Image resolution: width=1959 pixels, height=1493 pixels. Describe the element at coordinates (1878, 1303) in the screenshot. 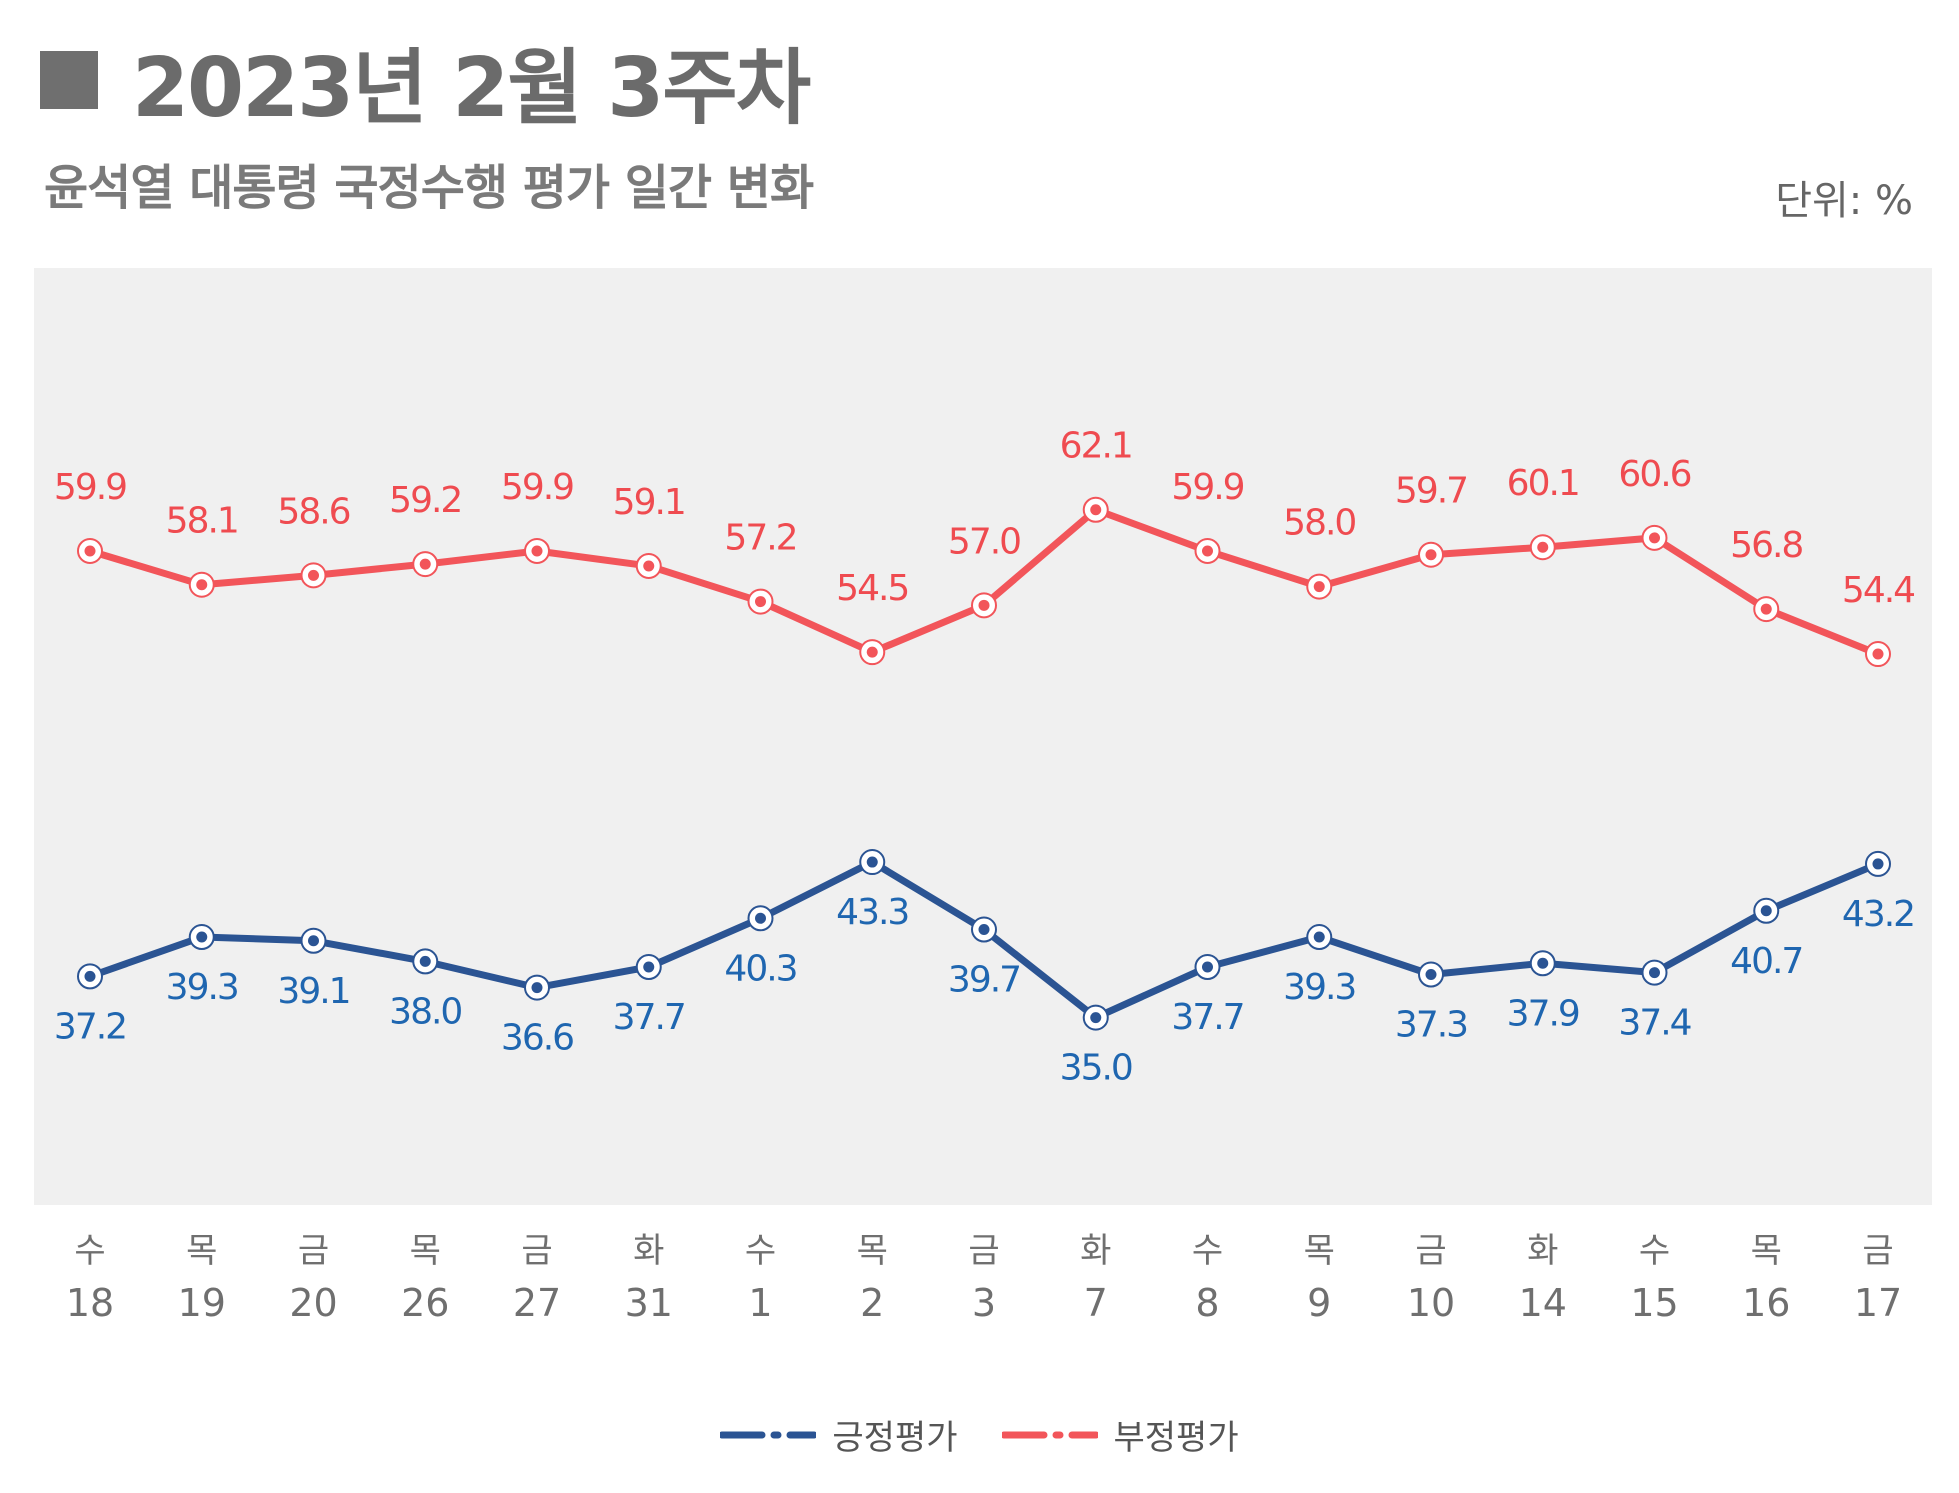

I see `x-tick-date: 17` at that location.